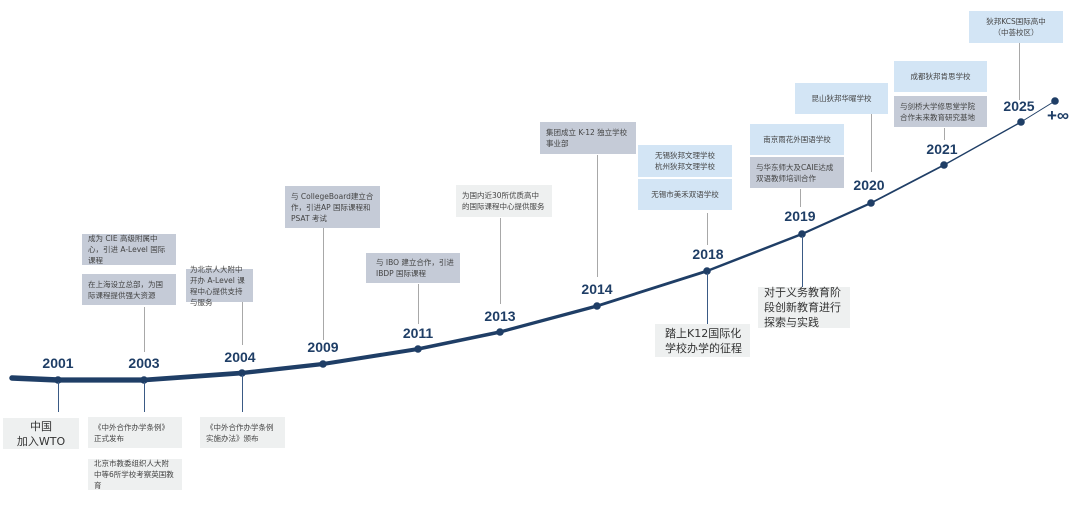  I want to click on event-box: 与剑桥大学修思堂学院合作未来教育研究基地, so click(940, 111).